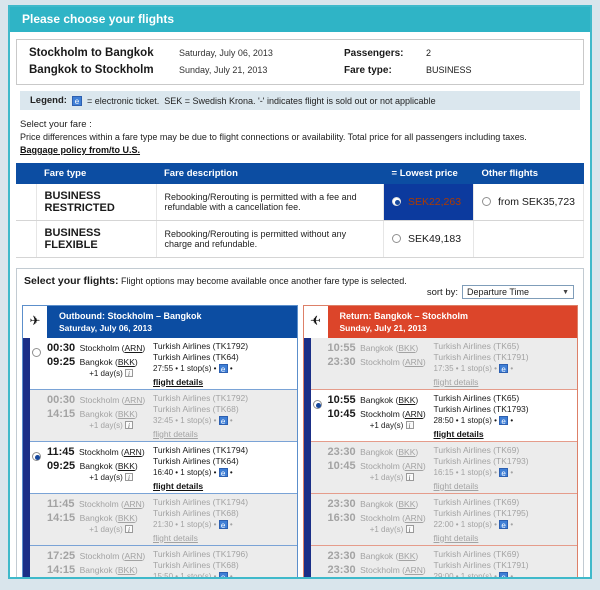 The image size is (600, 590). Describe the element at coordinates (300, 19) in the screenshot. I see `page-title: Please choose your flights` at that location.